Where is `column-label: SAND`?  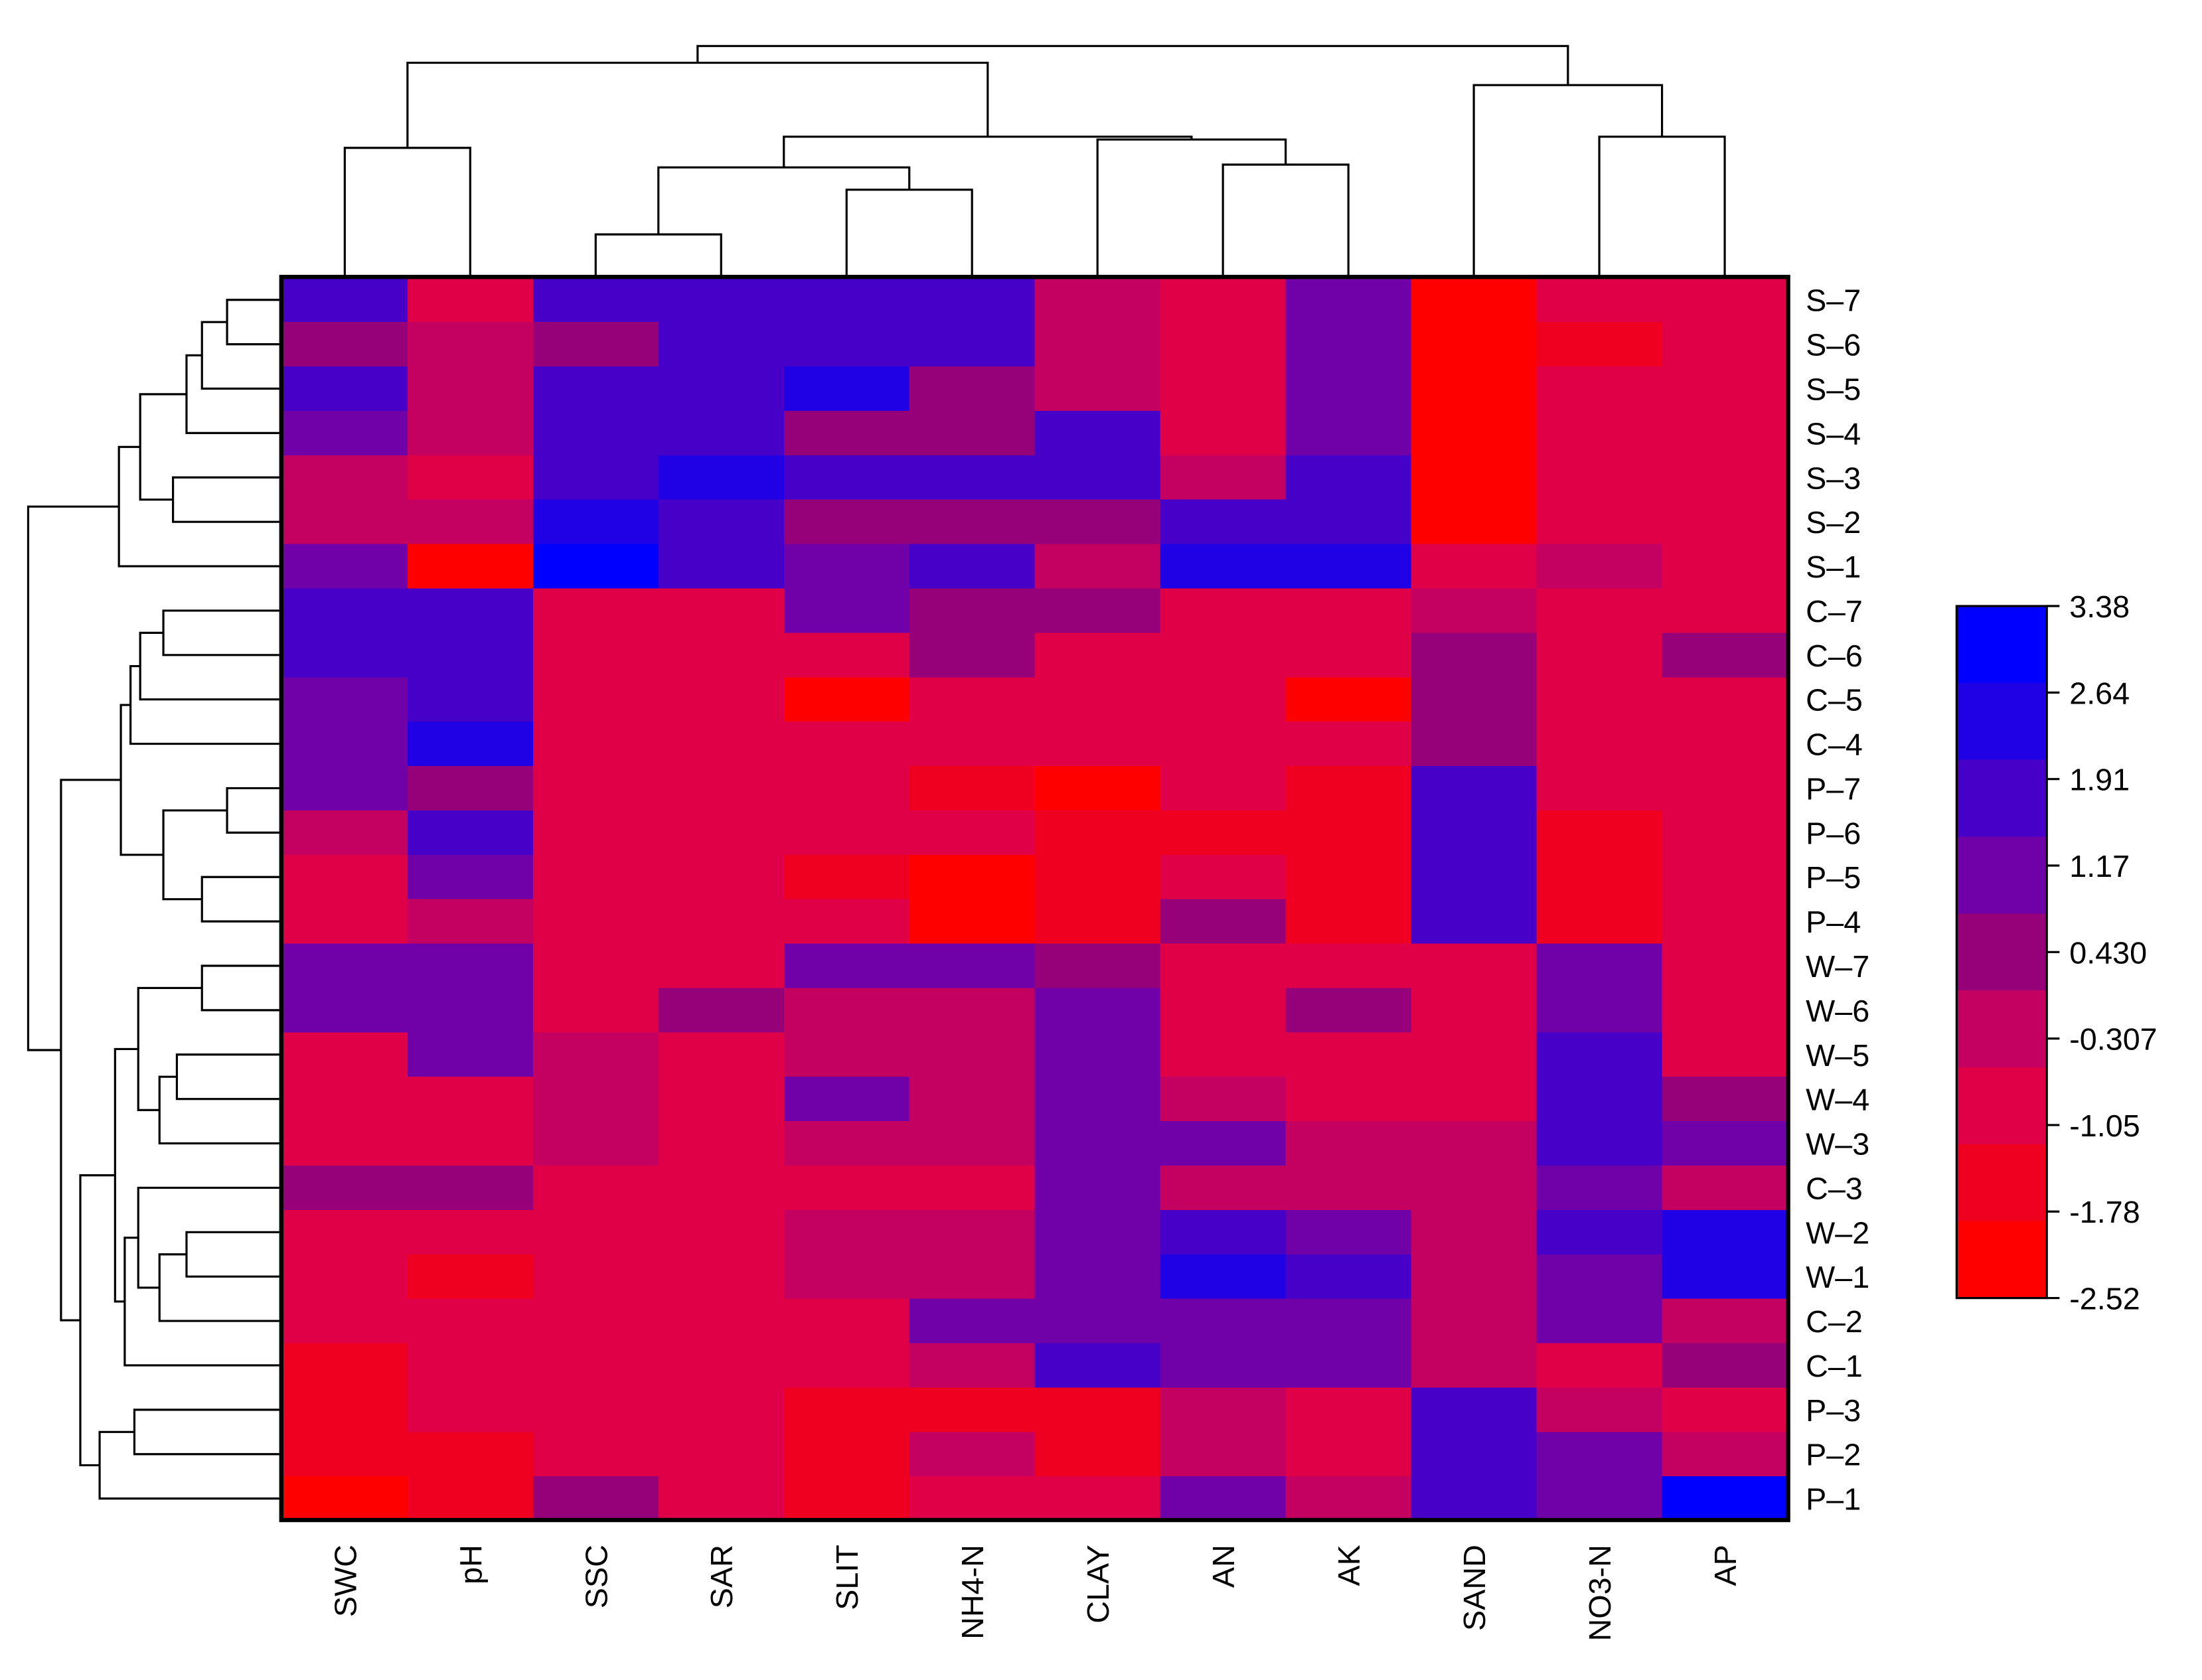 column-label: SAND is located at coordinates (1474, 1588).